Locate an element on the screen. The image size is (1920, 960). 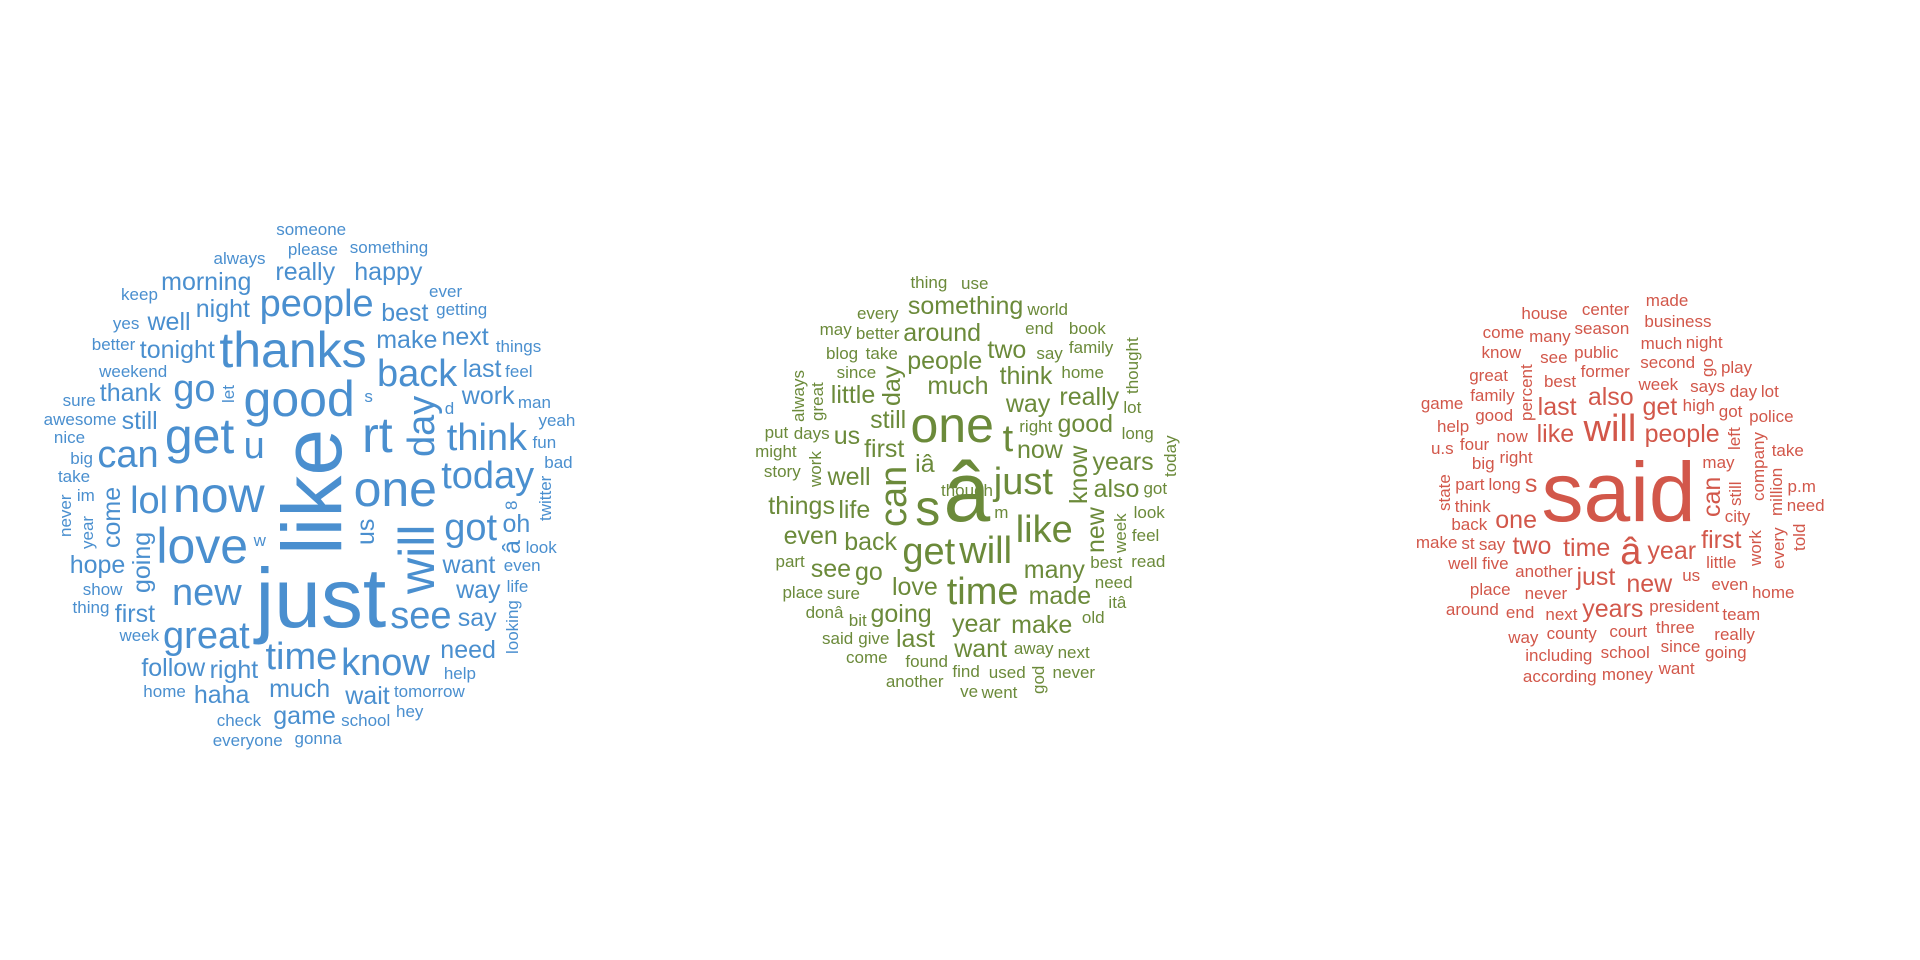
cloud-word: great is located at coordinates (206, 636).